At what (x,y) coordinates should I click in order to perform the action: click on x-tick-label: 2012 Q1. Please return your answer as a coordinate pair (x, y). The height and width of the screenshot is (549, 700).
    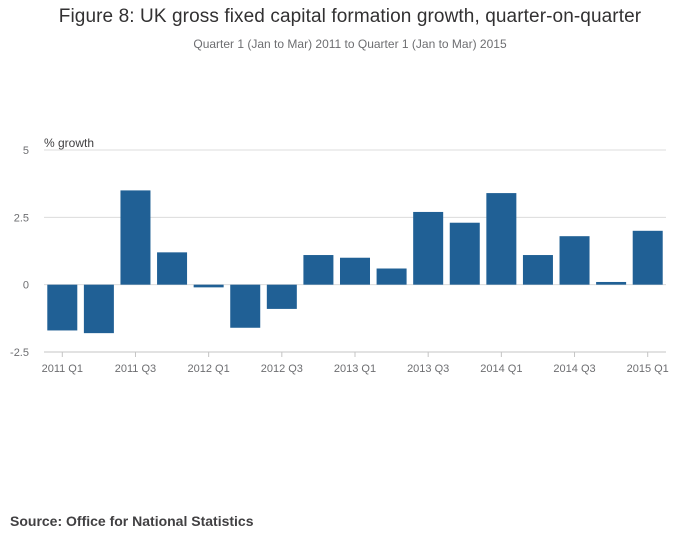
    Looking at the image, I should click on (209, 369).